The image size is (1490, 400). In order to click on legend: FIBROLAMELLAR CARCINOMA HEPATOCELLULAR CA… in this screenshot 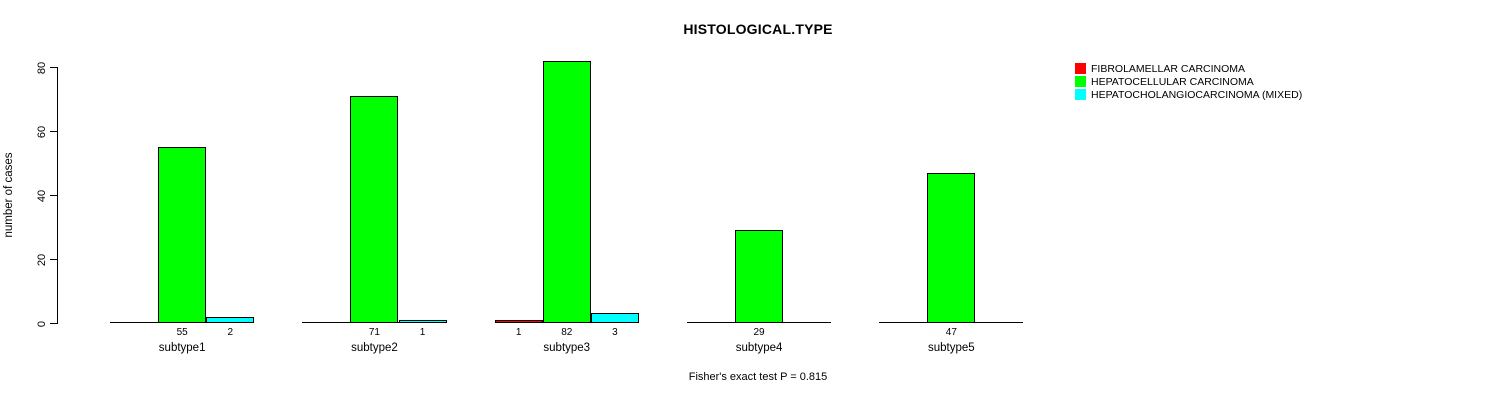, I will do `click(1188, 82)`.